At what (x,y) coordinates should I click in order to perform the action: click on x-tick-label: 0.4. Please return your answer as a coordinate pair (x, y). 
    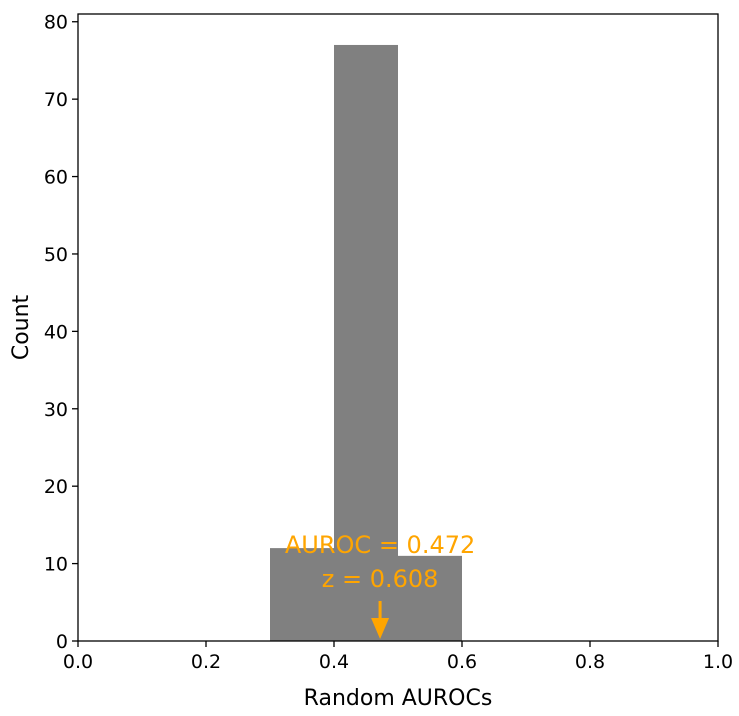
    Looking at the image, I should click on (334, 662).